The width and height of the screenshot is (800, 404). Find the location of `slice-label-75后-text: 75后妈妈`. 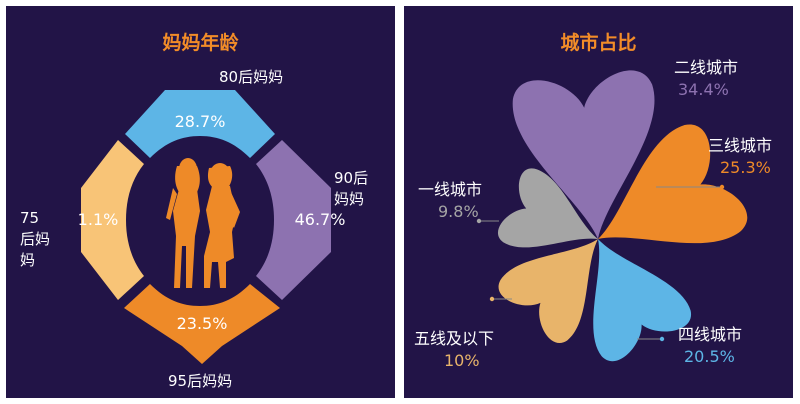

slice-label-75后-text: 75后妈妈 is located at coordinates (35, 239).